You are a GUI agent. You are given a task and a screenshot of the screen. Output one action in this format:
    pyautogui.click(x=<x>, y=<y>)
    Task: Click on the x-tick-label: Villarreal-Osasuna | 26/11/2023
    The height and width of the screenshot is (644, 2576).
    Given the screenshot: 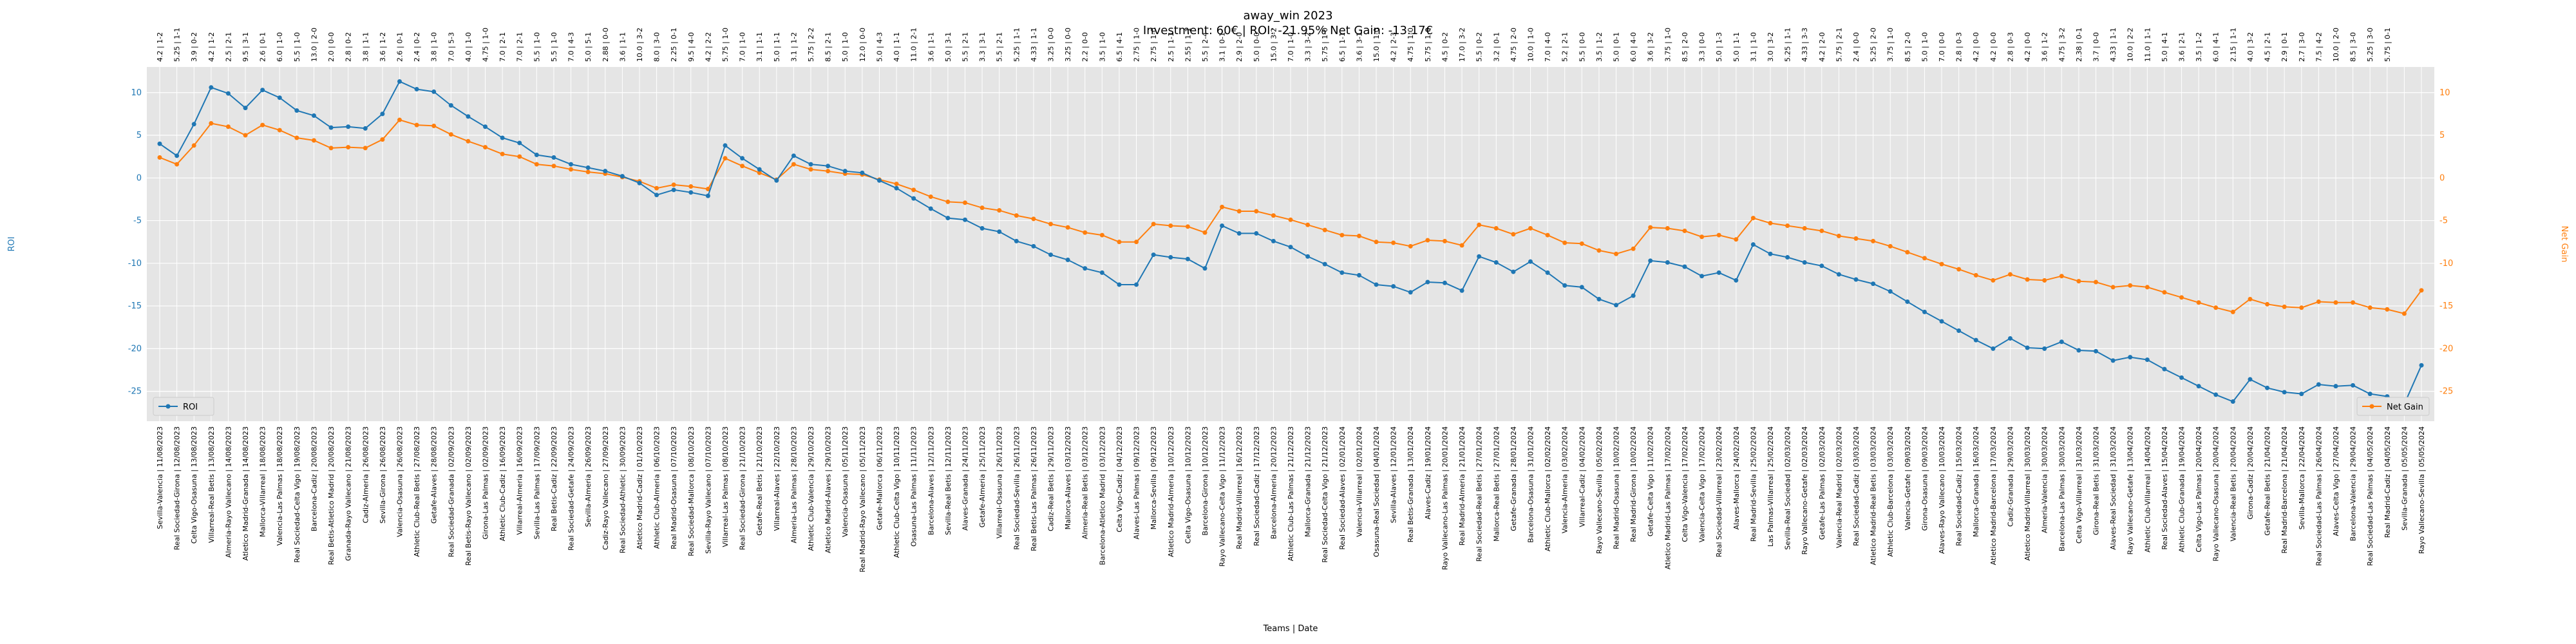 What is the action you would take?
    pyautogui.click(x=1000, y=482)
    